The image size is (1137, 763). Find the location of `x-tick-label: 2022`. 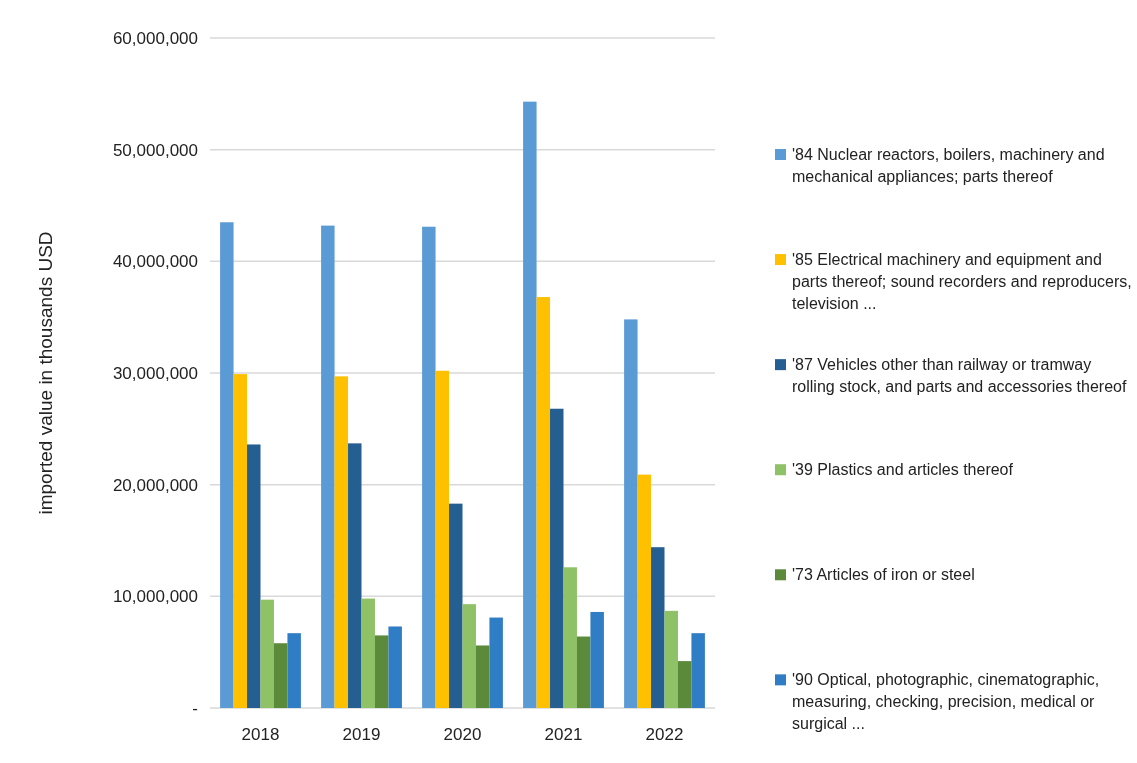

x-tick-label: 2022 is located at coordinates (664, 734).